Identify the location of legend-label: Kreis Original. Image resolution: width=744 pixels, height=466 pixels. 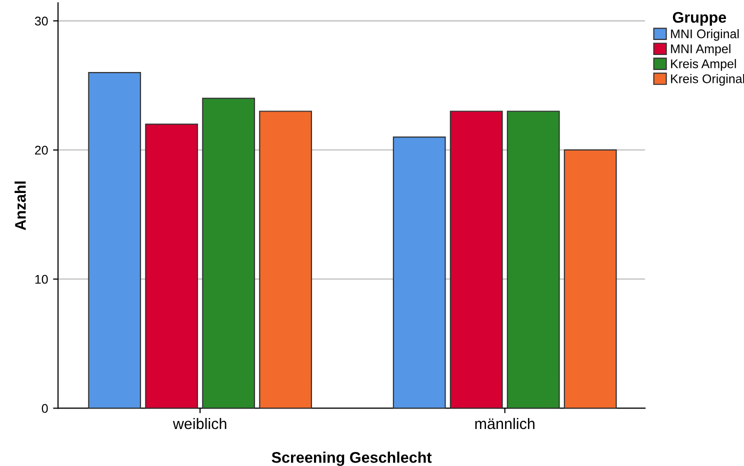
(707, 80).